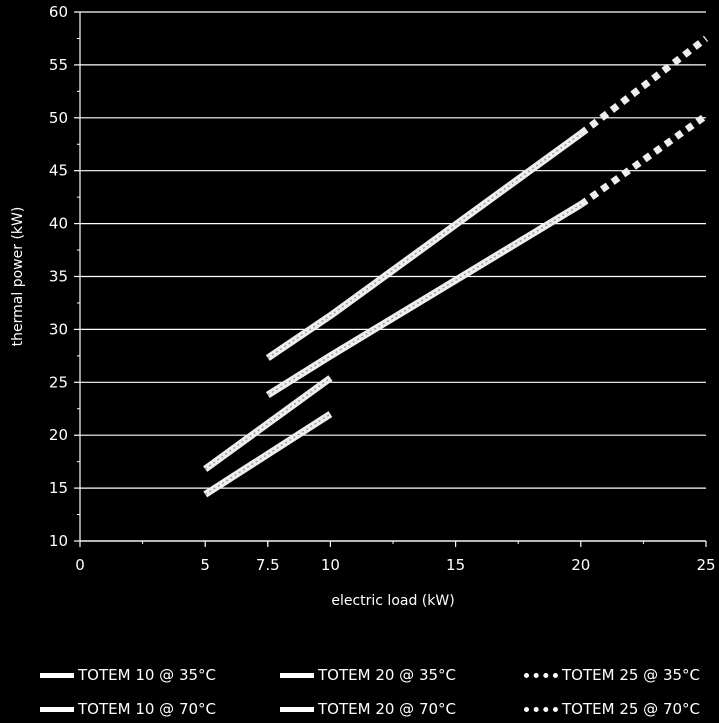 Image resolution: width=719 pixels, height=723 pixels. Describe the element at coordinates (387, 675) in the screenshot. I see `legend-label: TOTEM 20 @ 35°C` at that location.